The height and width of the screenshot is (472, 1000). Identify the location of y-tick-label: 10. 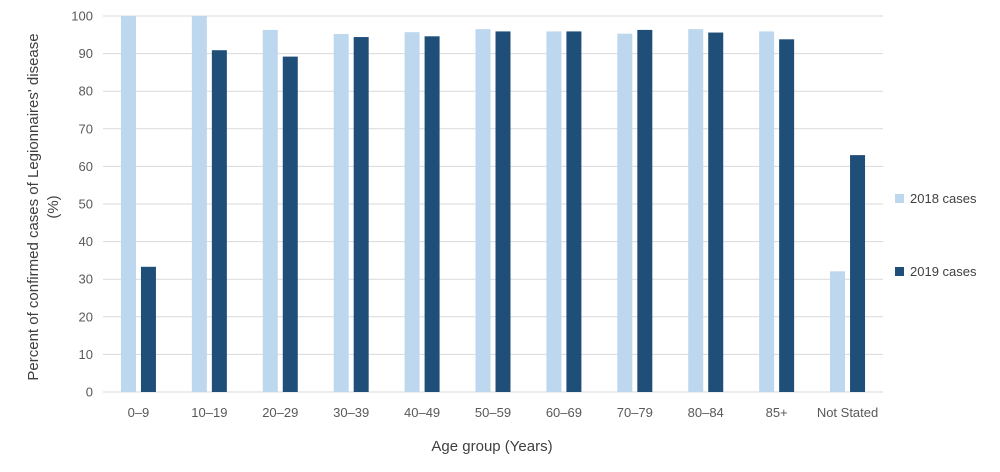
(86, 354).